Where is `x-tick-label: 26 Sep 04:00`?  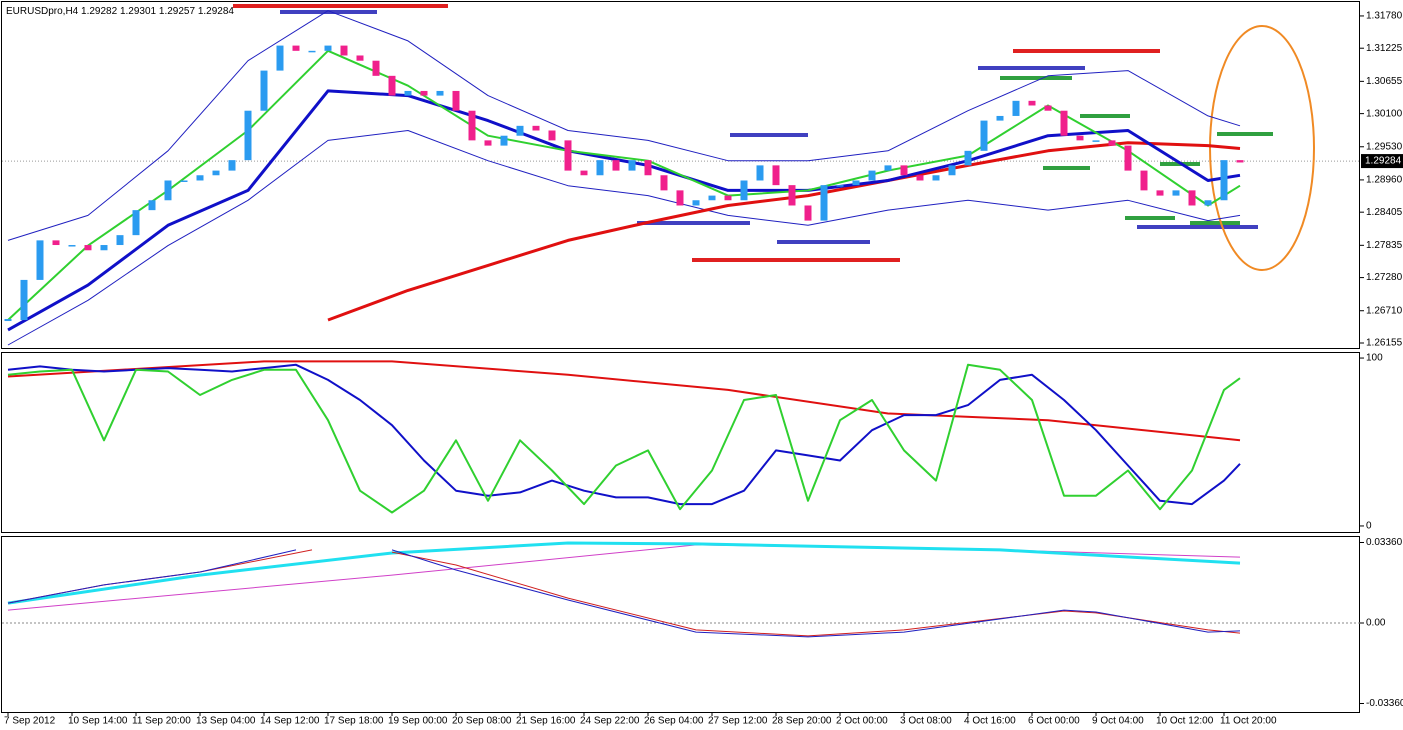
x-tick-label: 26 Sep 04:00 is located at coordinates (674, 721).